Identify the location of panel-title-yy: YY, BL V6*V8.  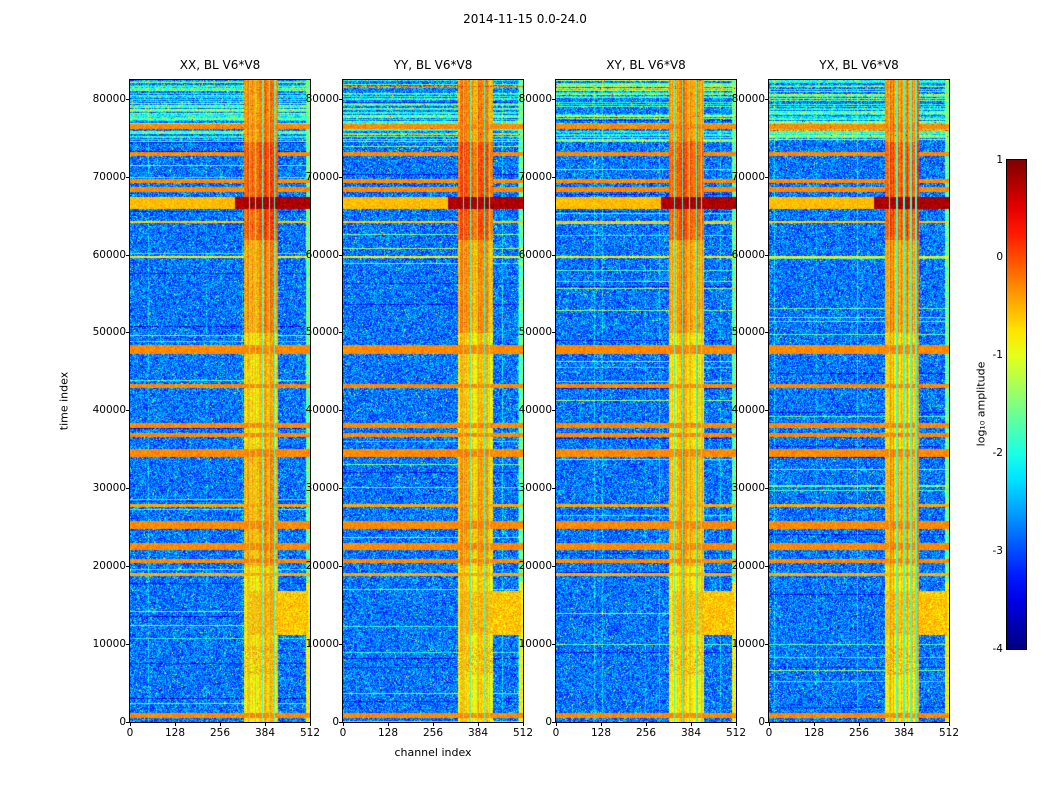
(433, 65).